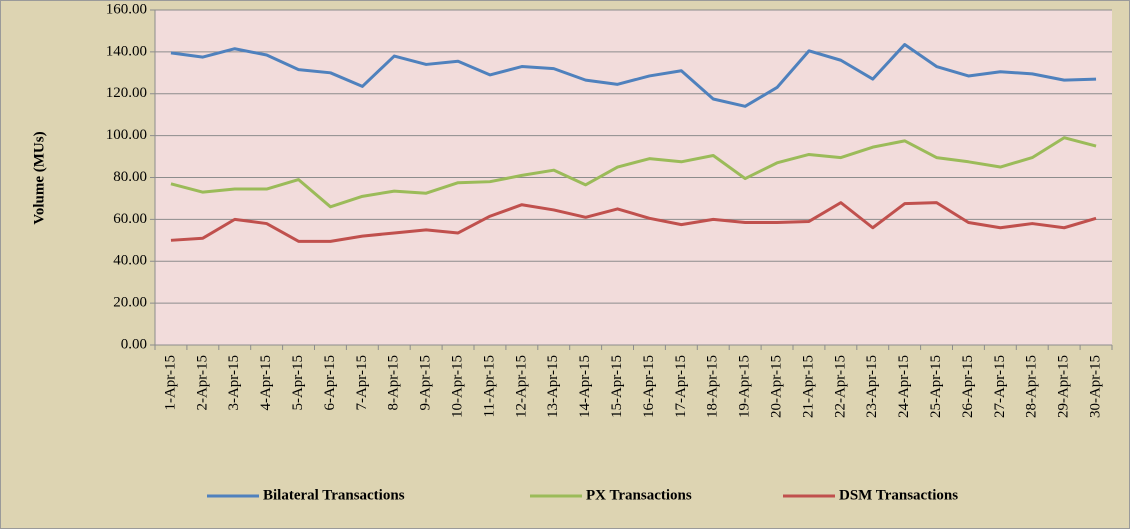 Image resolution: width=1130 pixels, height=529 pixels. I want to click on x-tick-label: 14-Apr-15, so click(585, 386).